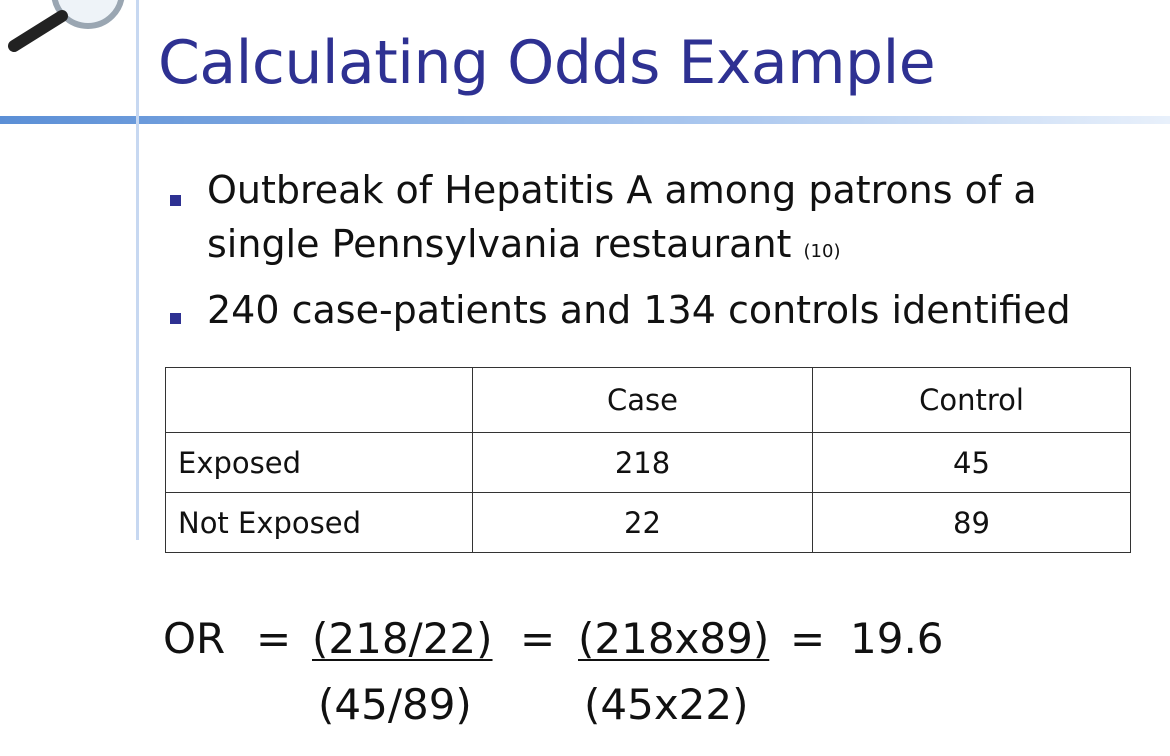 This screenshot has height=756, width=1170. Describe the element at coordinates (971, 522) in the screenshot. I see `cell: 89` at that location.